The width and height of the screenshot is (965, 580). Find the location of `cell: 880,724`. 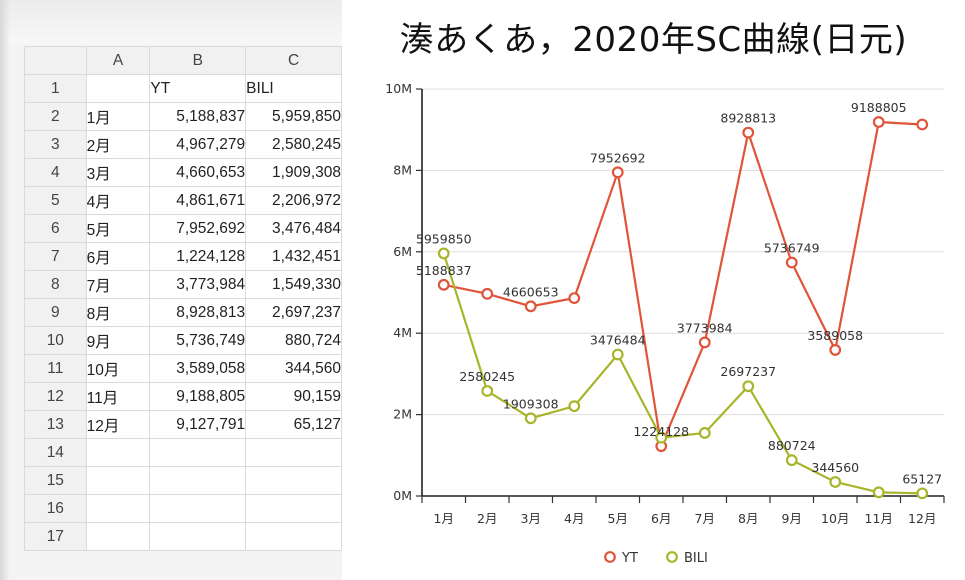

cell: 880,724 is located at coordinates (293, 340).